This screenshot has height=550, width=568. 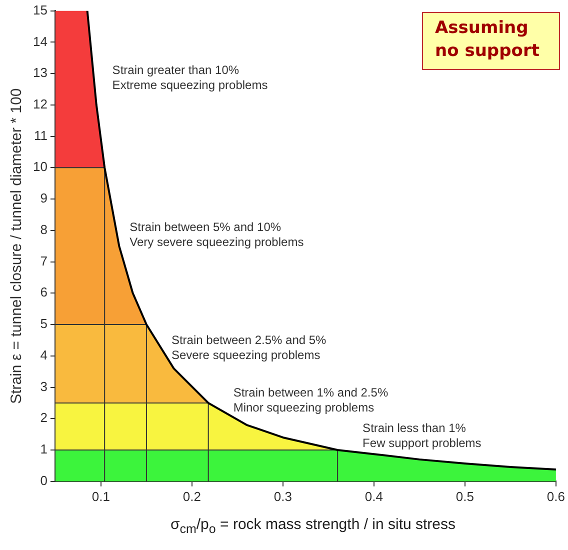 I want to click on y-tick-label: 1, so click(x=44, y=449).